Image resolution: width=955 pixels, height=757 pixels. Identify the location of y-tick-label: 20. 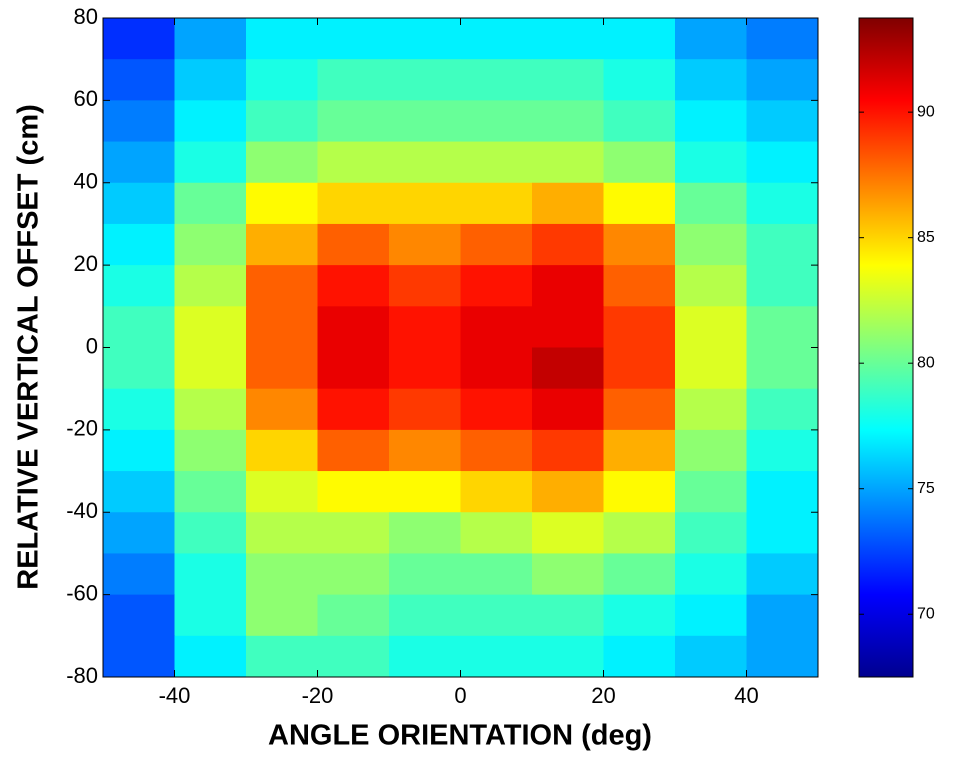
(86, 263).